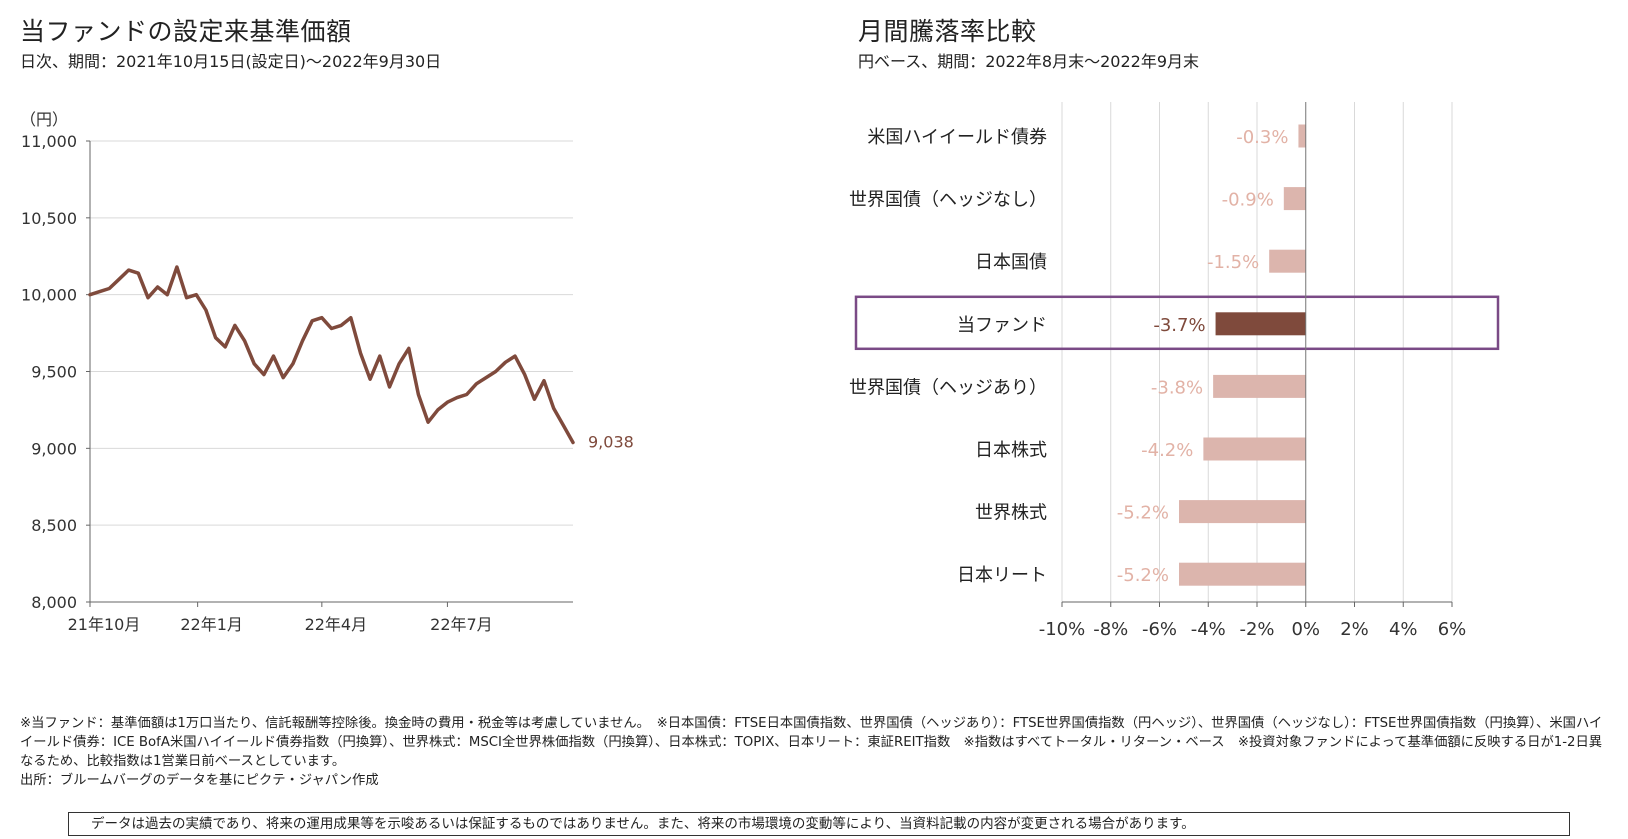  I want to click on x-tick-label: 22年7月, so click(461, 624).